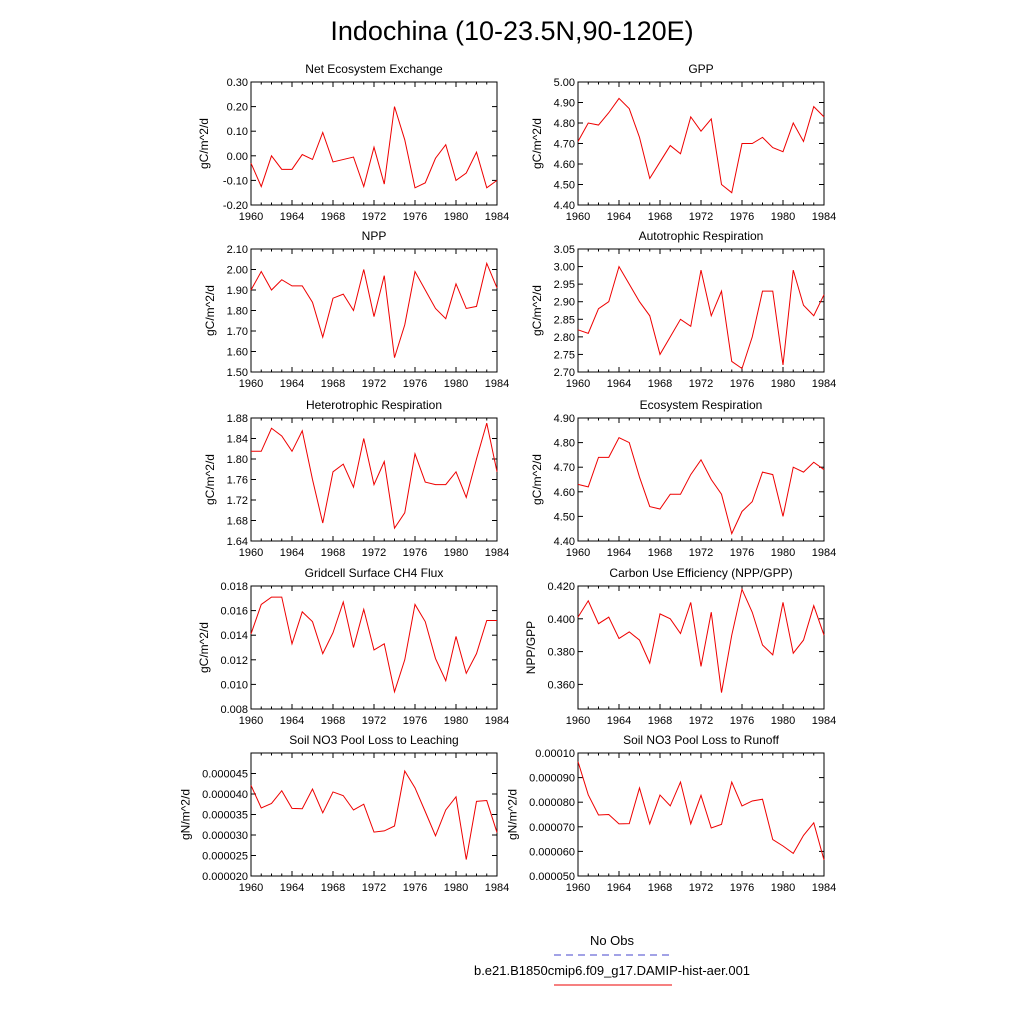  What do you see at coordinates (561, 685) in the screenshot?
I see `y-tick-label: 0.360` at bounding box center [561, 685].